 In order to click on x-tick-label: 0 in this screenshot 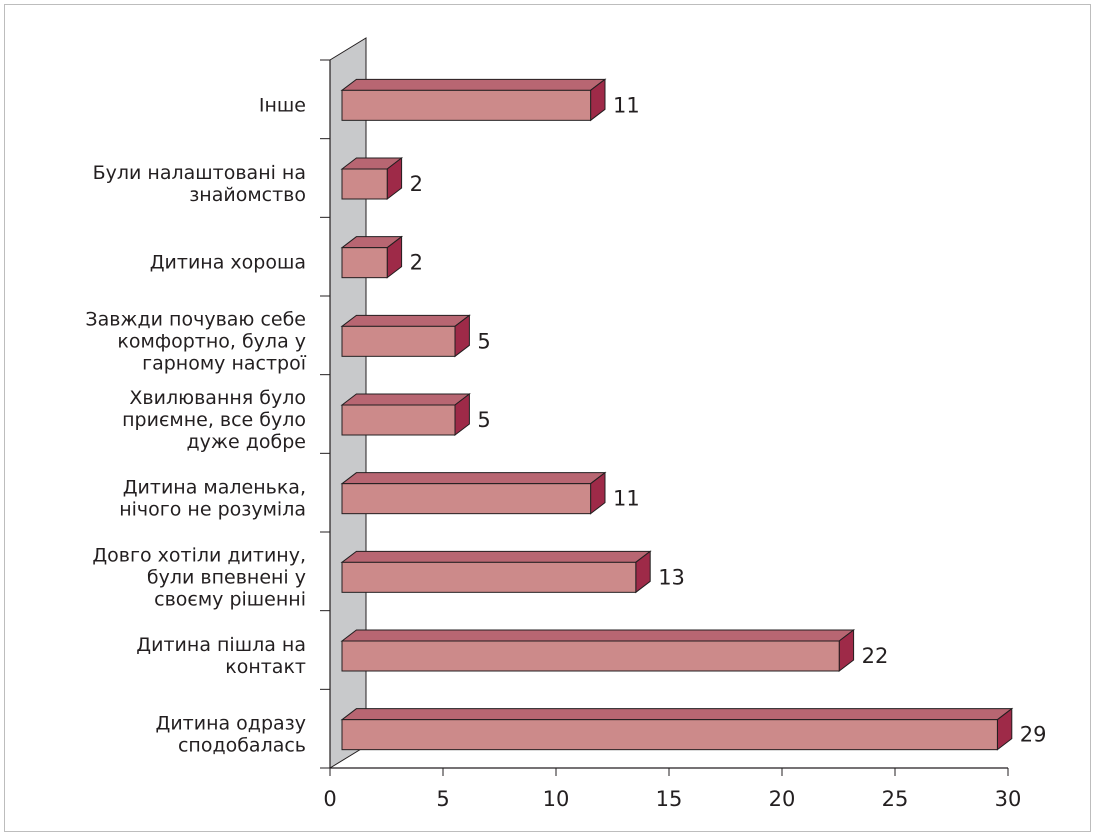, I will do `click(329, 799)`.